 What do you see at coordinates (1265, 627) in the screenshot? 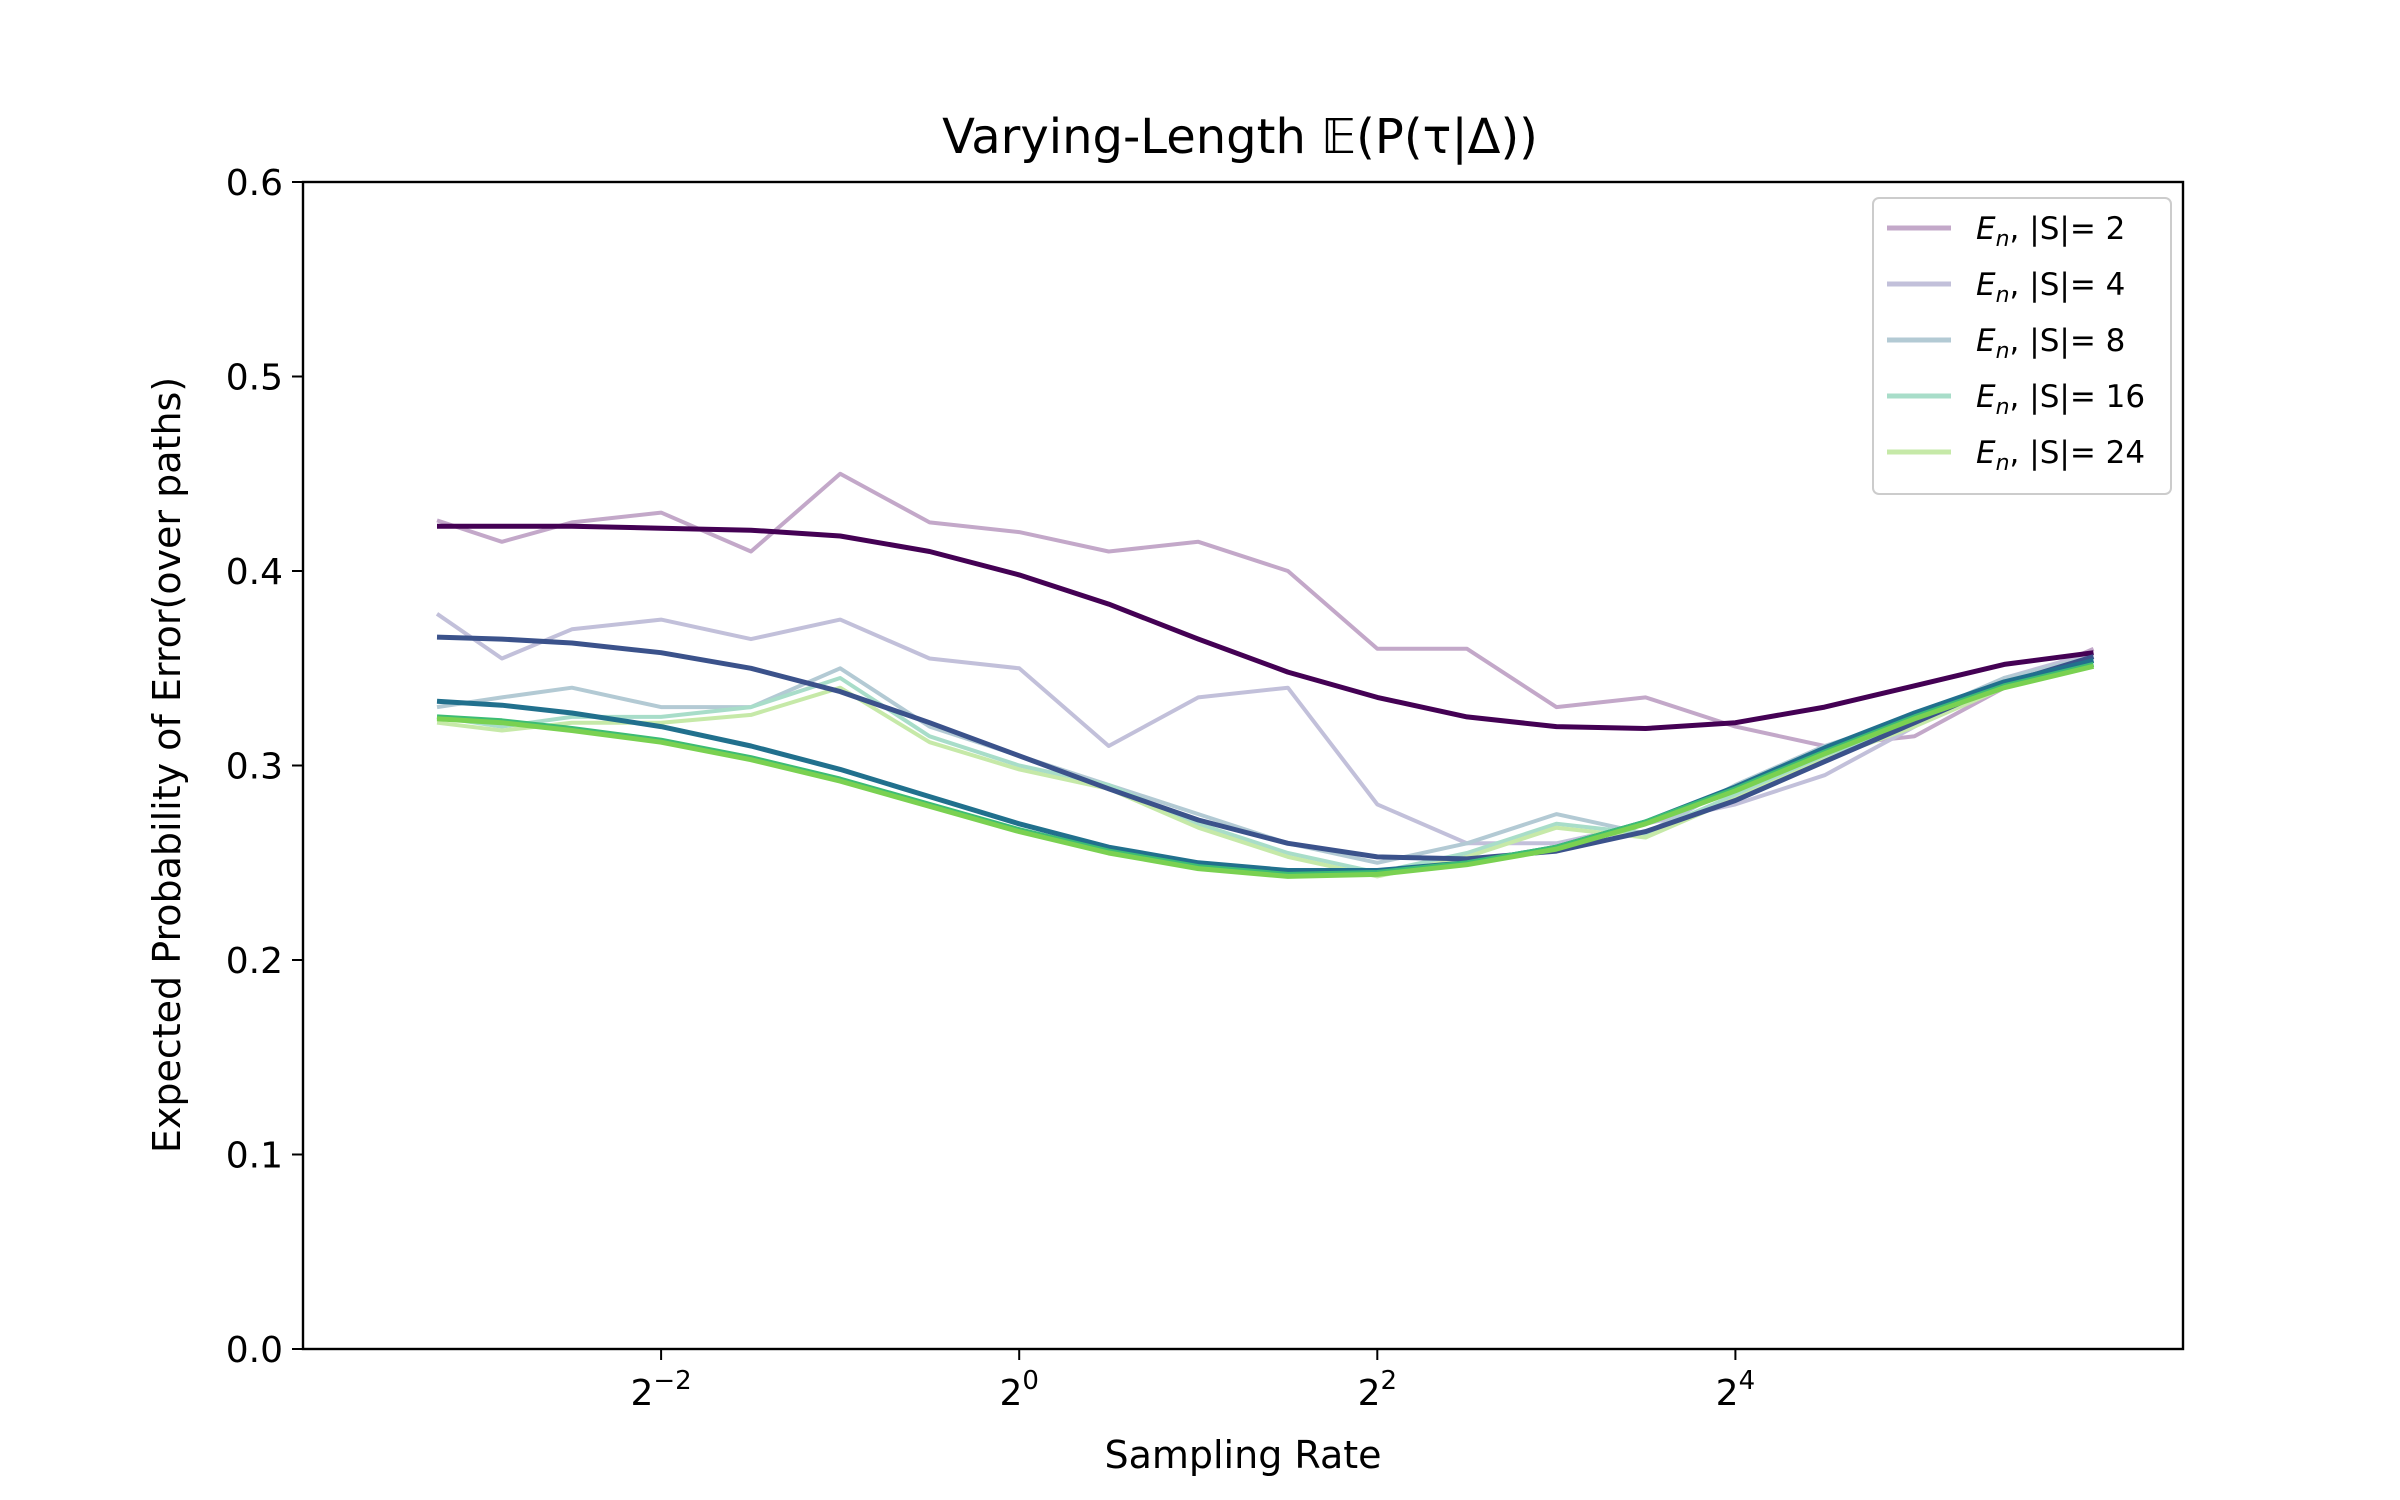
I see `series-0-fit-line` at bounding box center [1265, 627].